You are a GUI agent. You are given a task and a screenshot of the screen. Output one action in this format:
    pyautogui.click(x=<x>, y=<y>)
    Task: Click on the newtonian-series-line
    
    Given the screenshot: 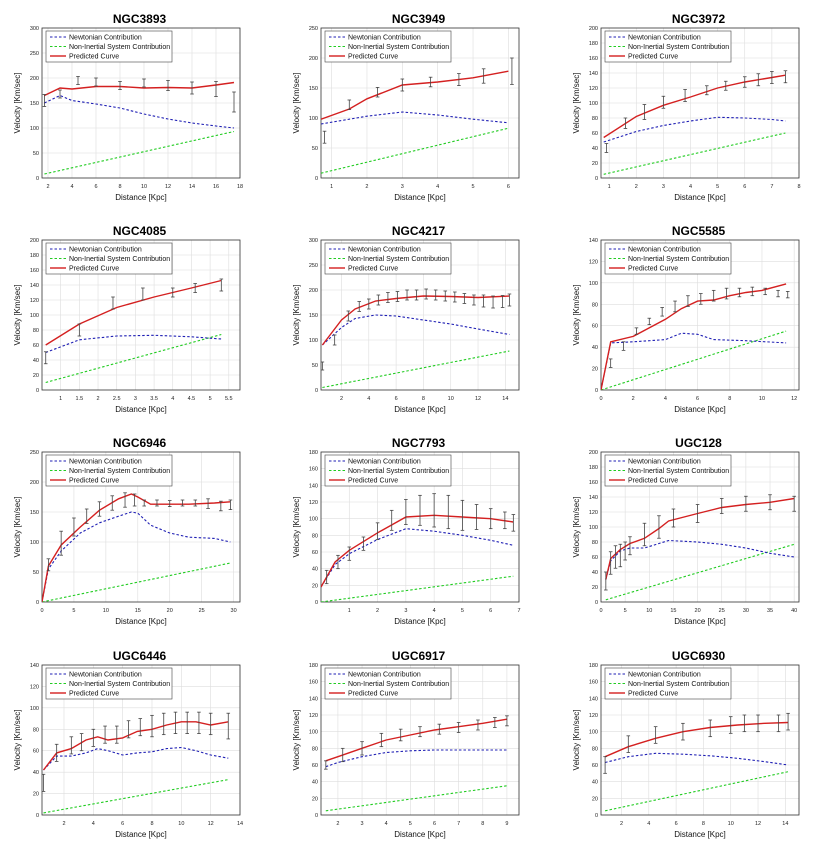 What is the action you would take?
    pyautogui.click(x=416, y=758)
    